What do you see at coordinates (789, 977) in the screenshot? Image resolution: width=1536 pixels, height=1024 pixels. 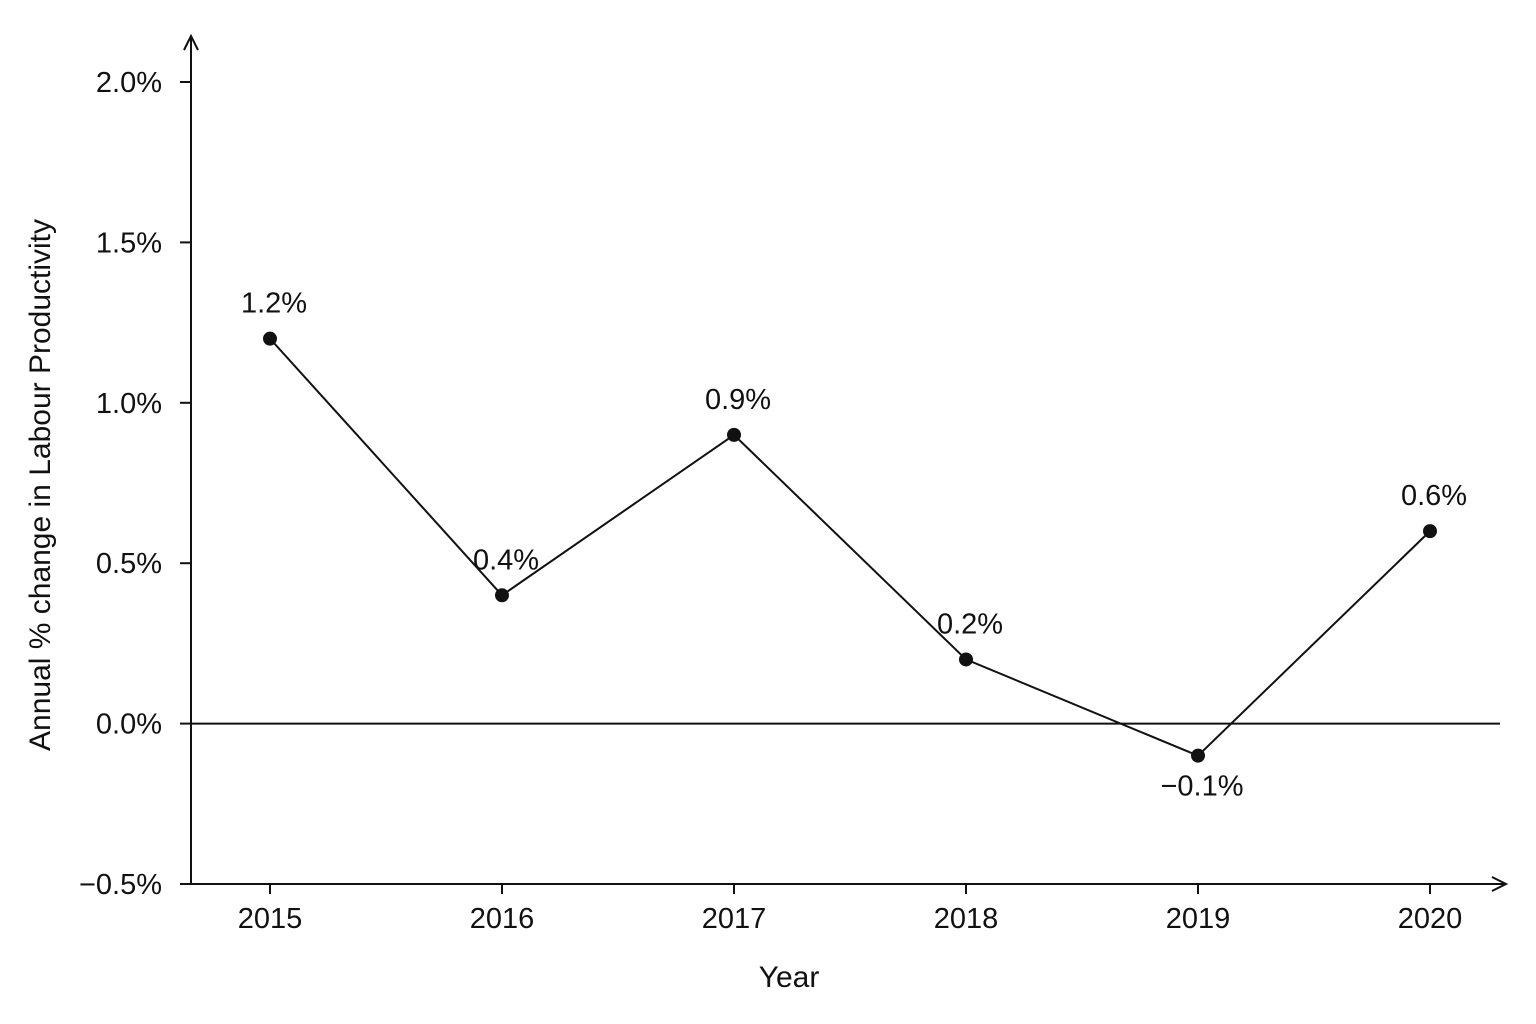 I see `x-axis-title: Year` at bounding box center [789, 977].